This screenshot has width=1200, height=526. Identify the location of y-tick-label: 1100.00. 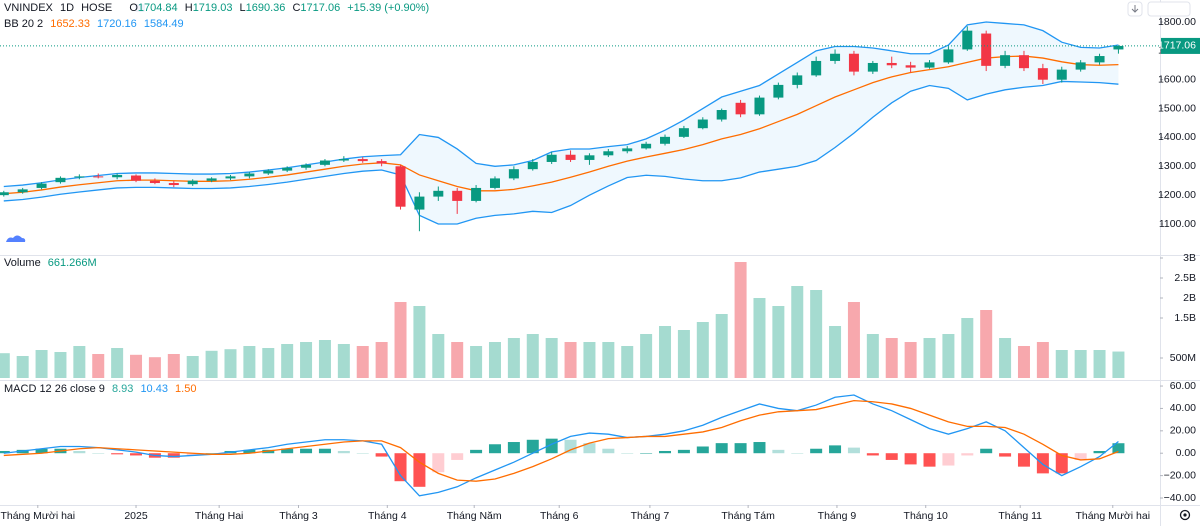
(1177, 224).